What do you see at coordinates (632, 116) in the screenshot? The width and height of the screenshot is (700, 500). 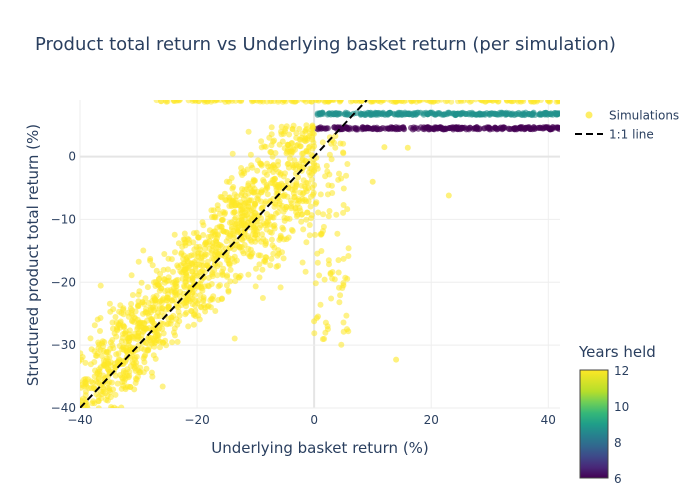 I see `legend-item-simulations: Simulations` at bounding box center [632, 116].